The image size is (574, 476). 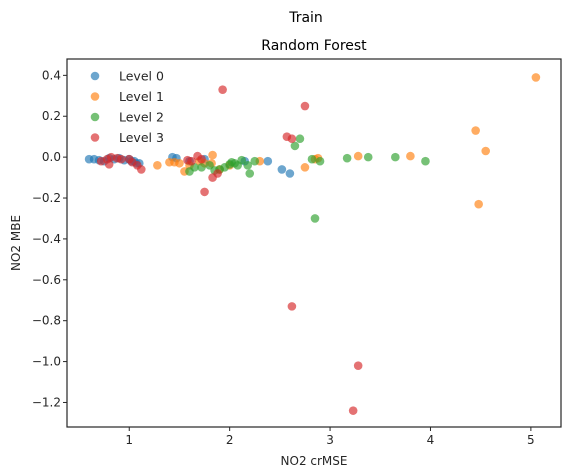 What do you see at coordinates (46, 321) in the screenshot?
I see `y-tick-label: −0.8` at bounding box center [46, 321].